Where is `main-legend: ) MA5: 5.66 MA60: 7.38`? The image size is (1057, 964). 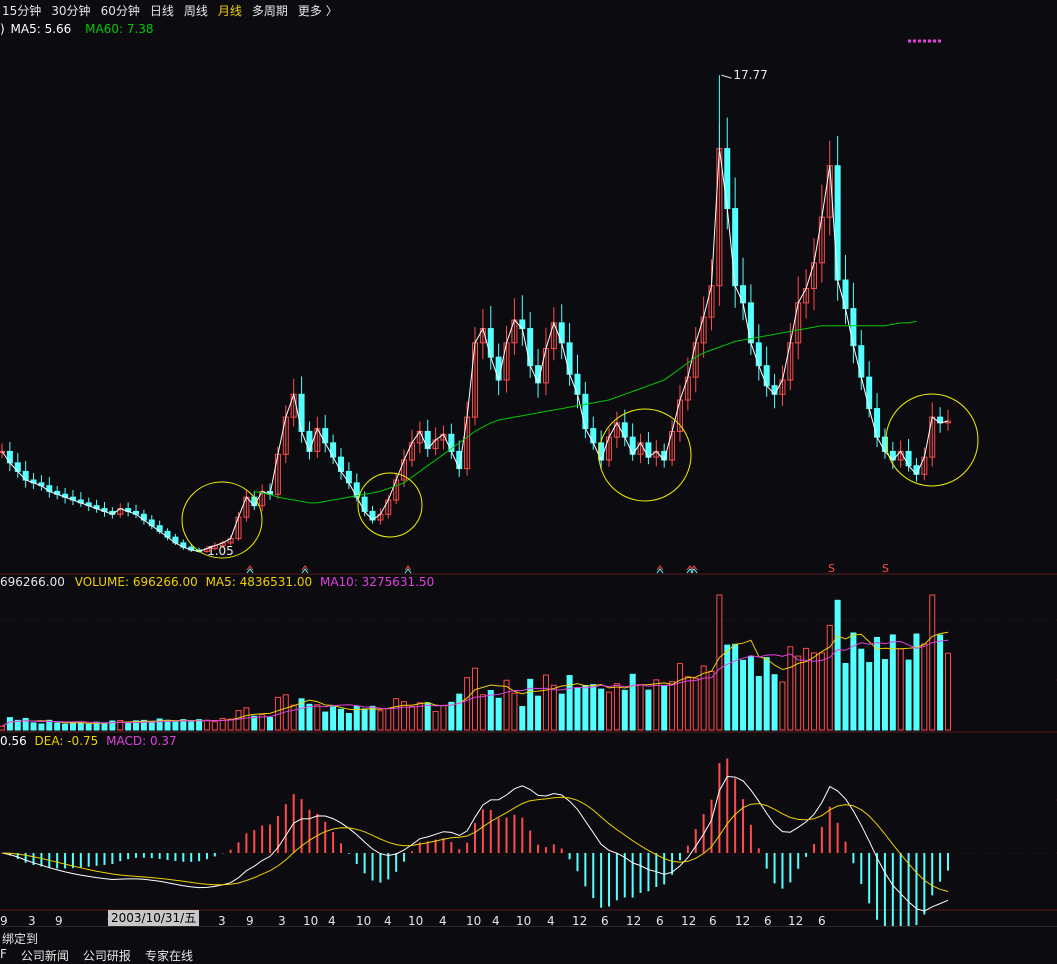 main-legend: ) MA5: 5.66 MA60: 7.38 is located at coordinates (77, 29).